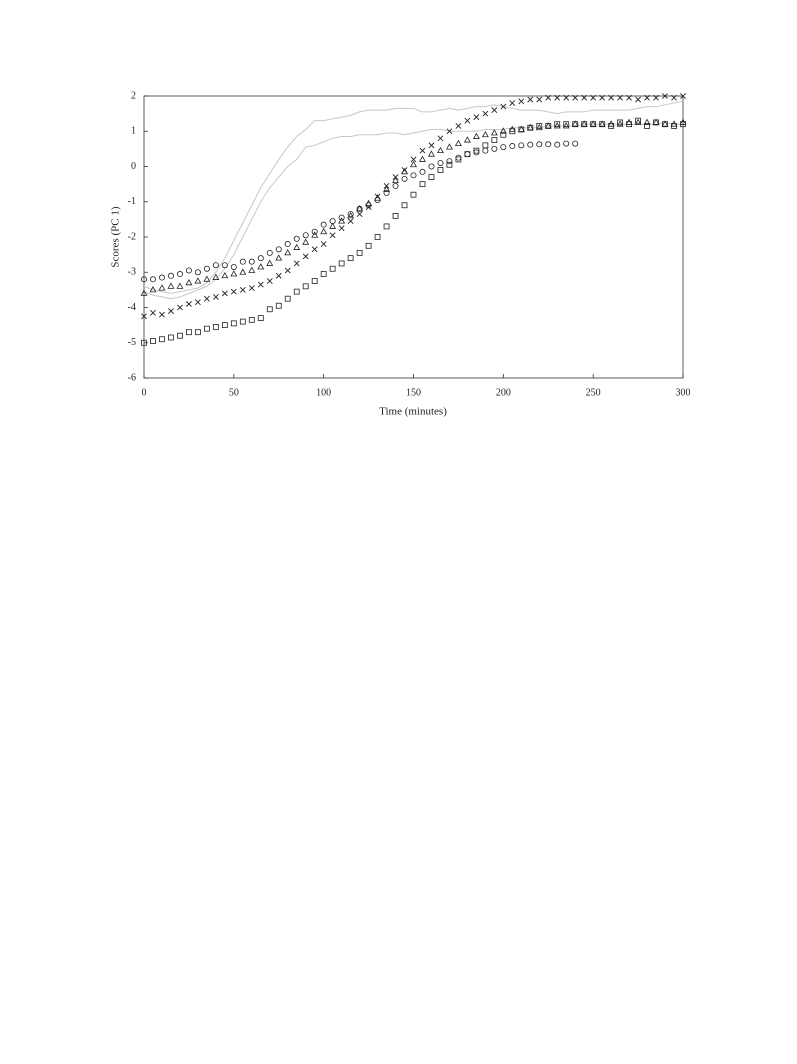 The height and width of the screenshot is (1064, 797). Describe the element at coordinates (132, 377) in the screenshot. I see `y-tick-label: -6` at that location.